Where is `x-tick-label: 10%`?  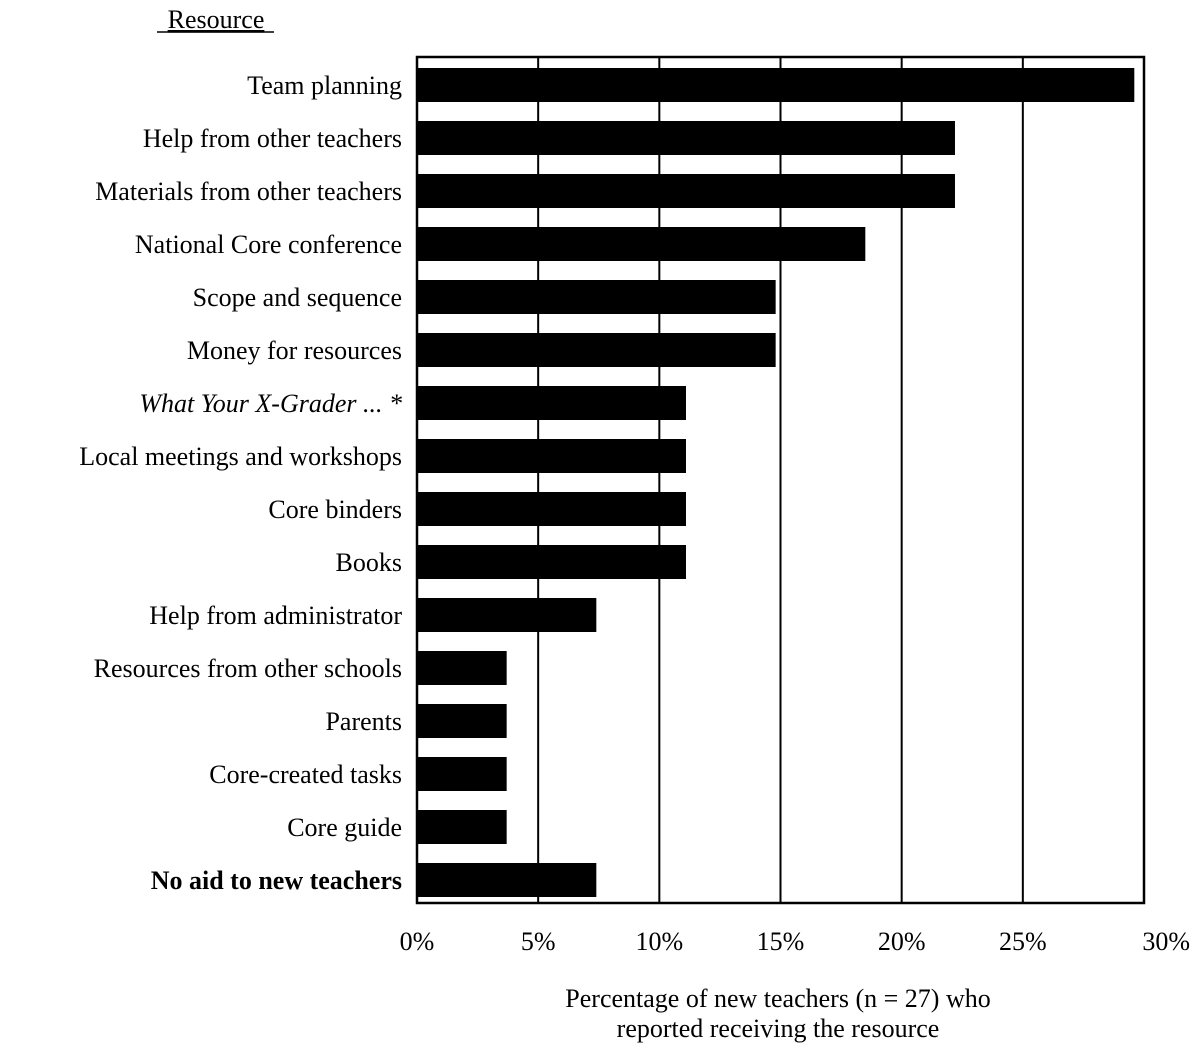 x-tick-label: 10% is located at coordinates (659, 941).